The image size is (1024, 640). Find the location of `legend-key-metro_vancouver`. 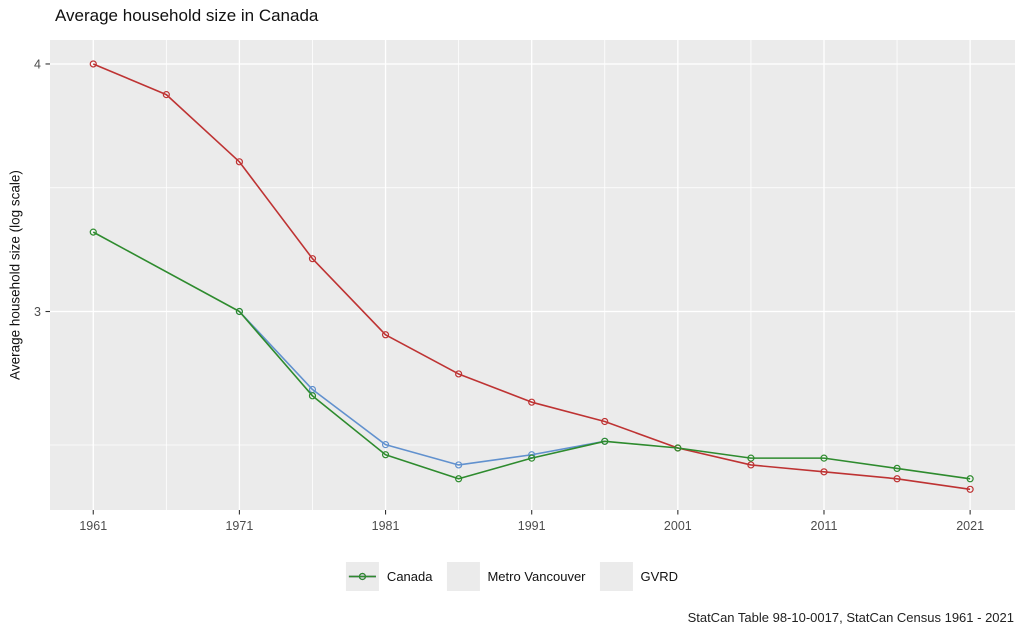

legend-key-metro_vancouver is located at coordinates (414, 576).